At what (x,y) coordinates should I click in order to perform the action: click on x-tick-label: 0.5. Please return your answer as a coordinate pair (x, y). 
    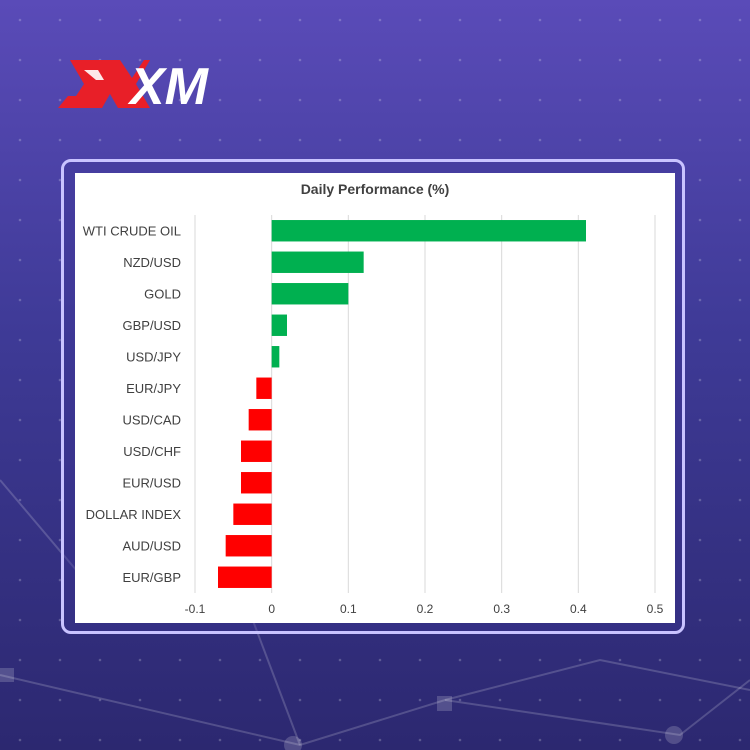
    Looking at the image, I should click on (655, 609).